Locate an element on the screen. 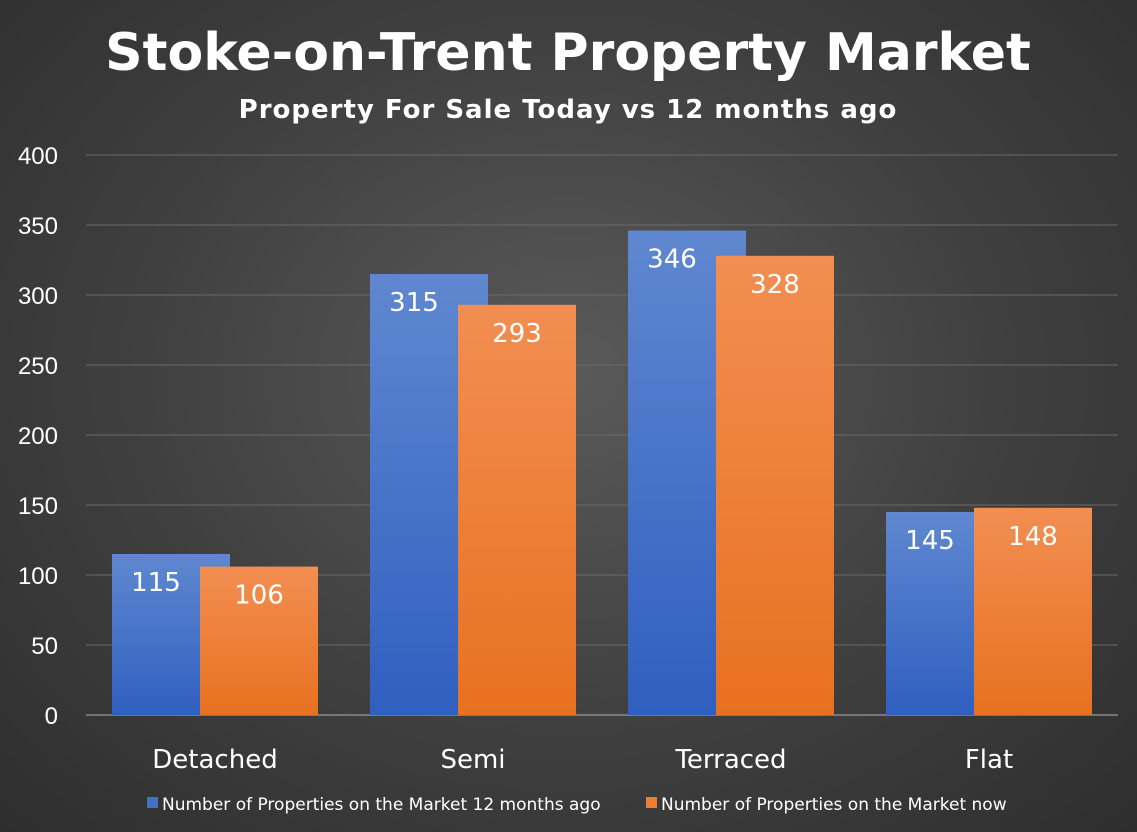  y-axis-ticks: 0 50 100 150 200 250 300 350 400 is located at coordinates (38, 436).